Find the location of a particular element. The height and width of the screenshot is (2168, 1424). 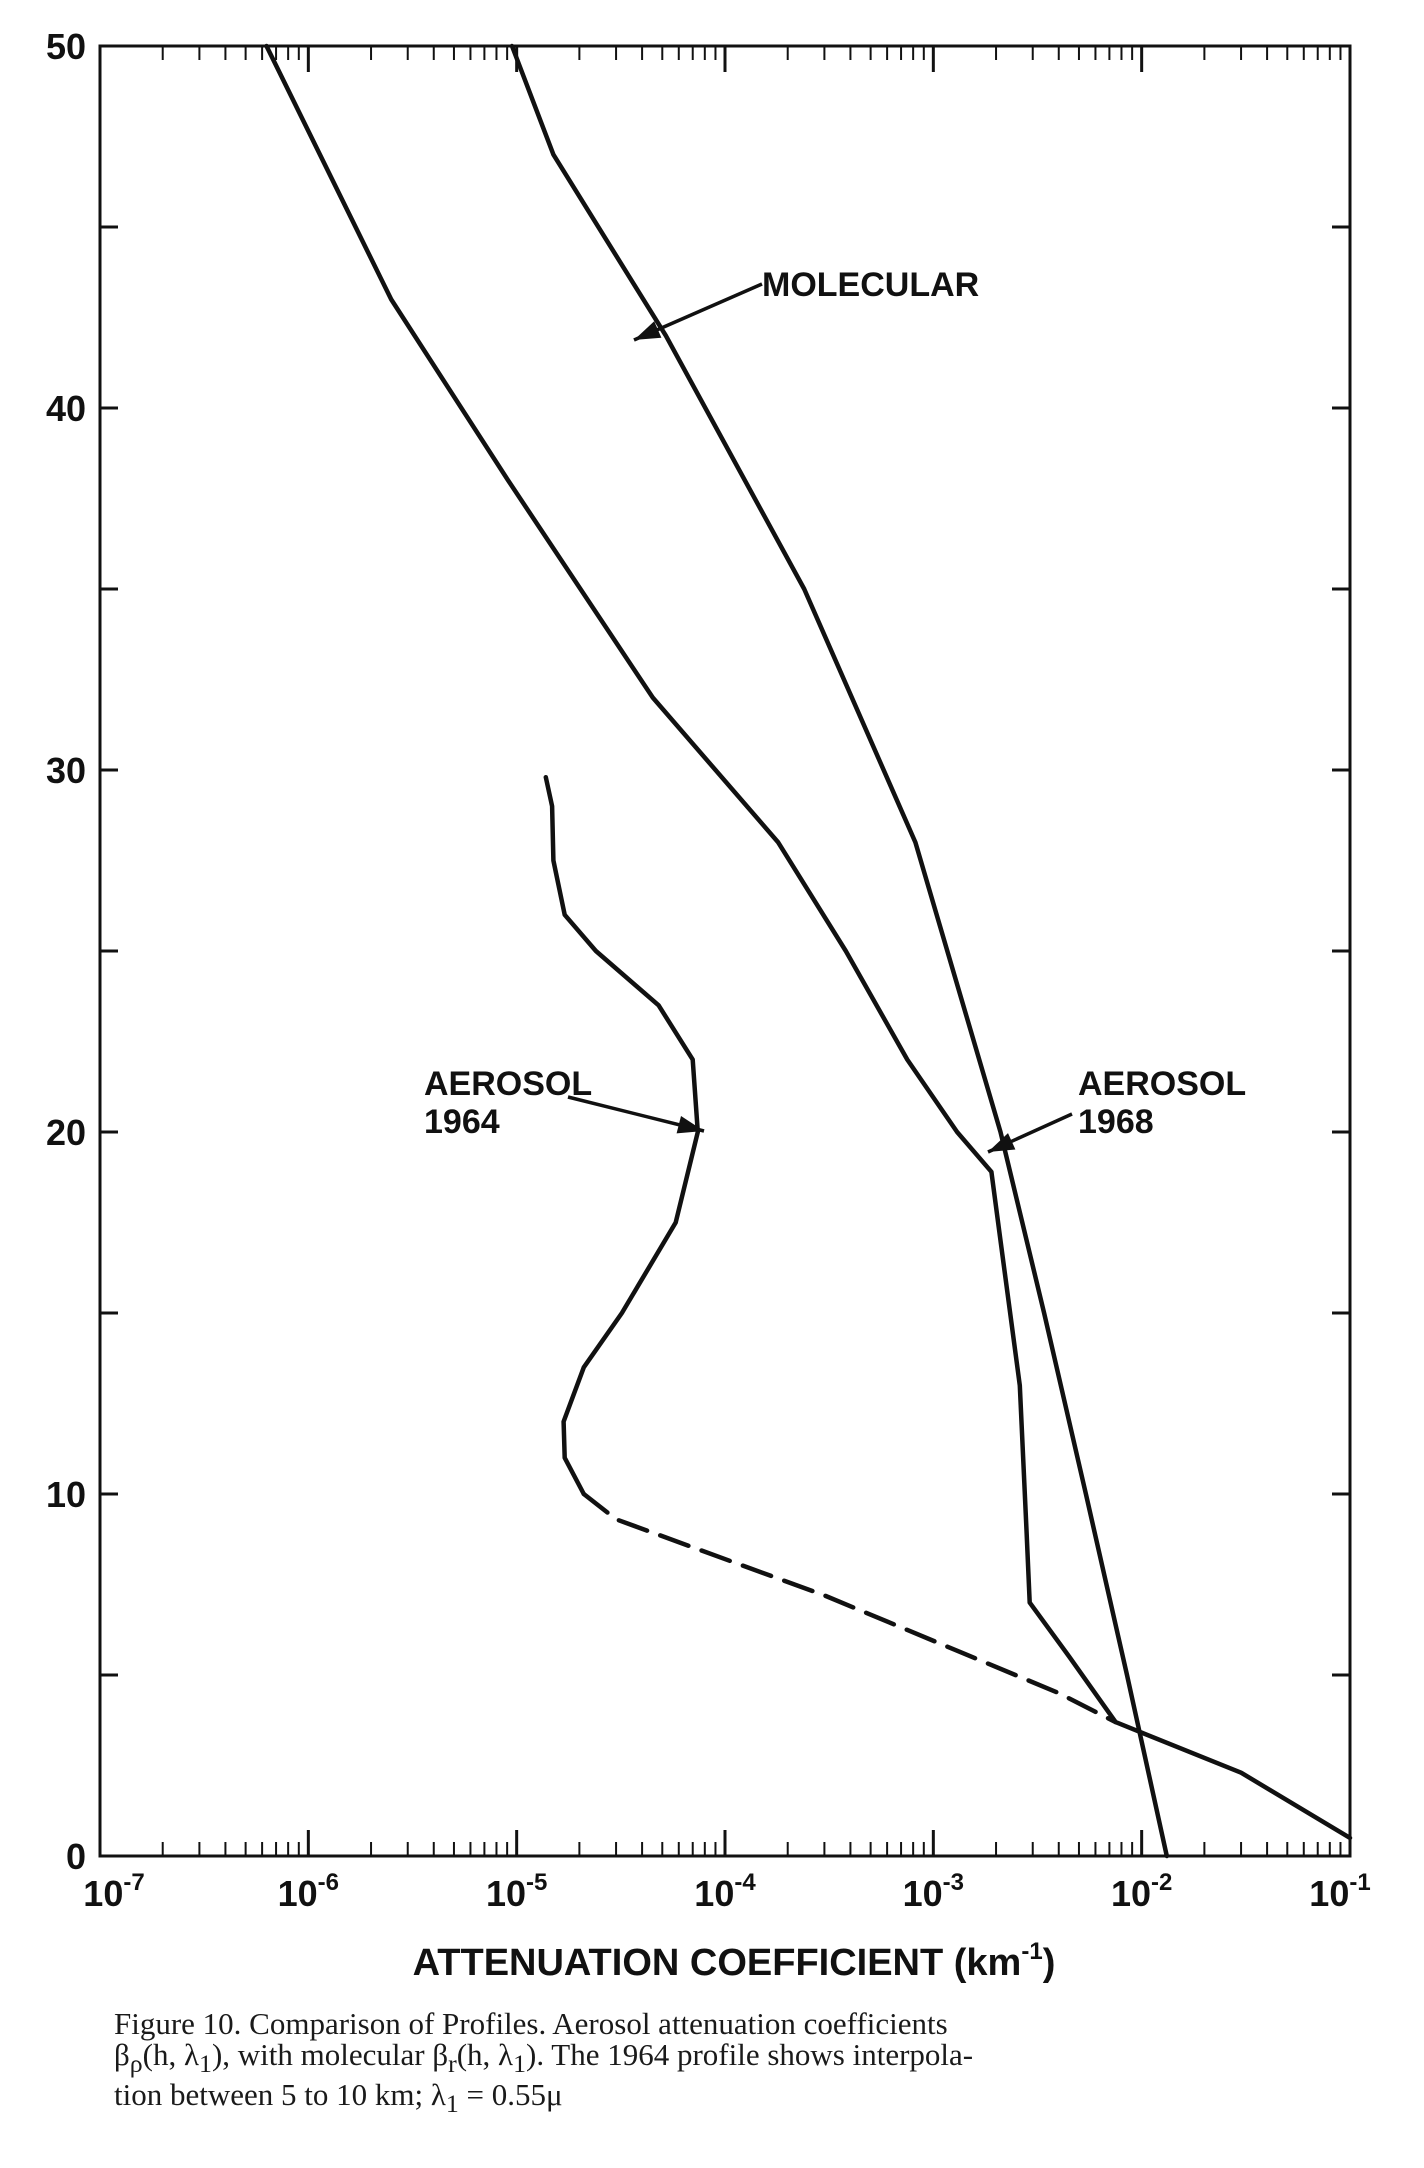

y-tick-label: 20 is located at coordinates (66, 1132).